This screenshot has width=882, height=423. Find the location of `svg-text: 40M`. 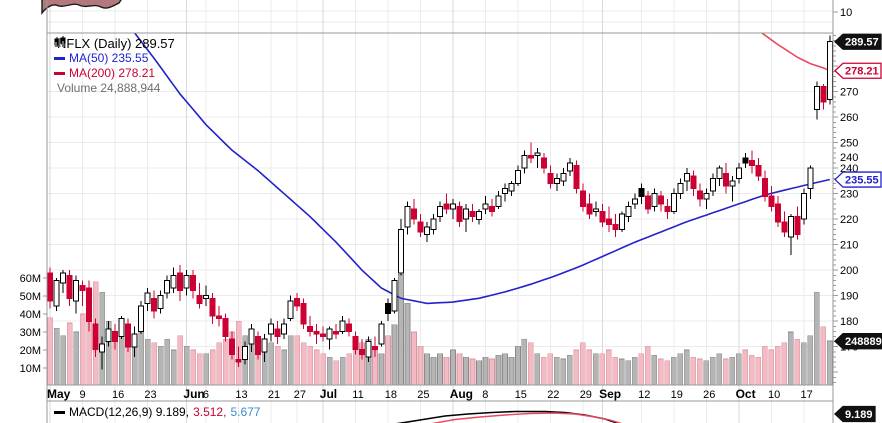

svg-text: 40M is located at coordinates (30, 315).